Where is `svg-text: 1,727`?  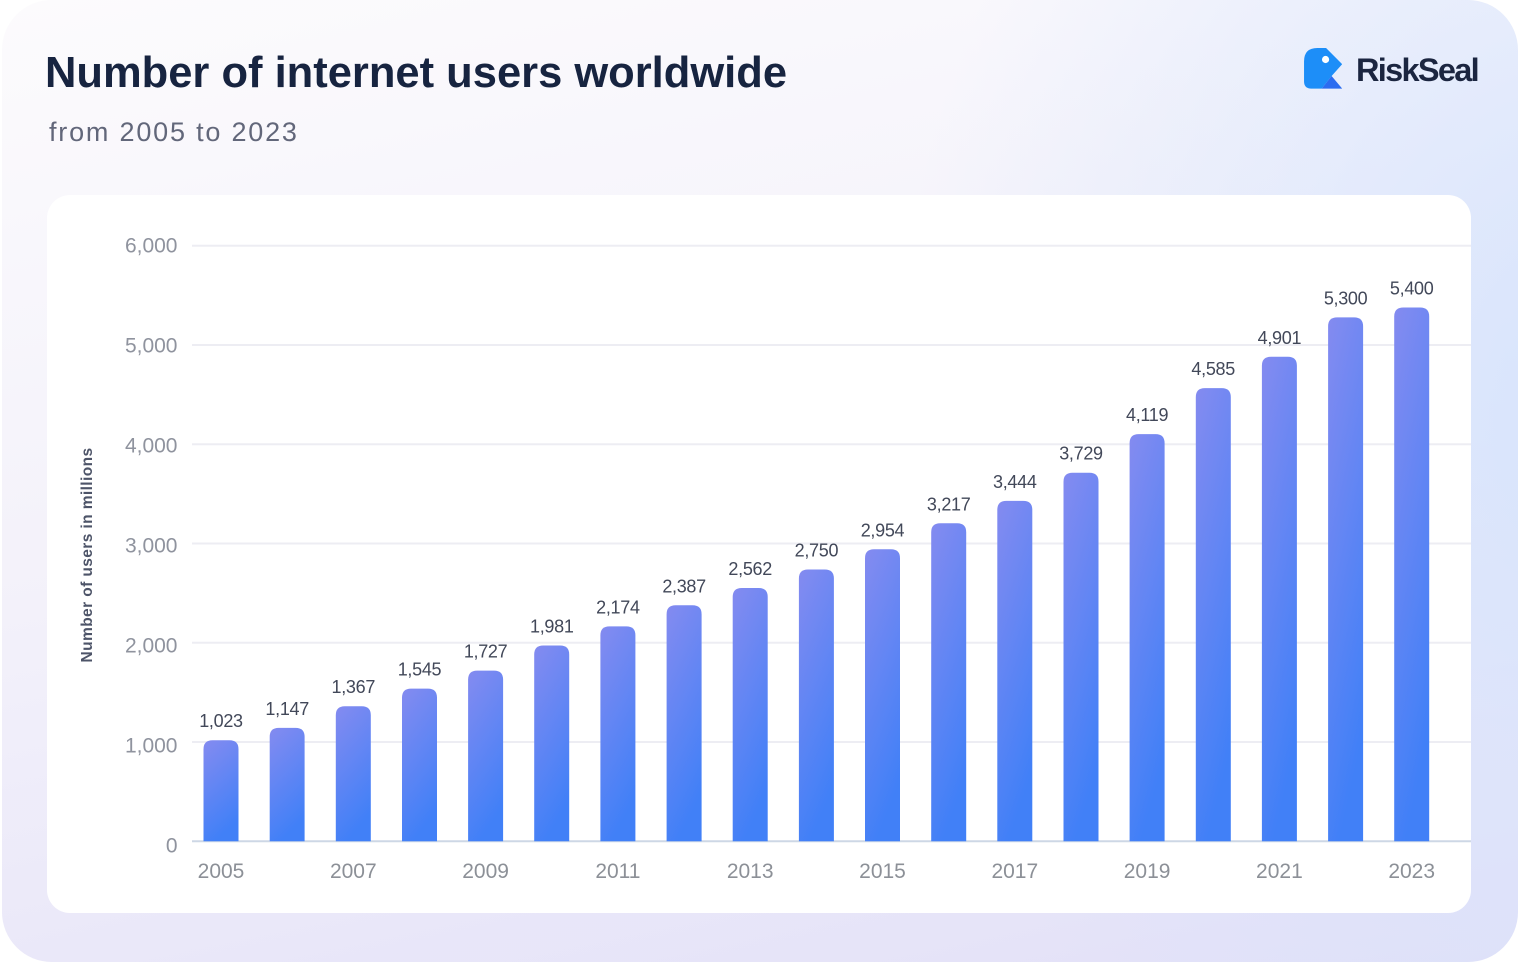
svg-text: 1,727 is located at coordinates (486, 652).